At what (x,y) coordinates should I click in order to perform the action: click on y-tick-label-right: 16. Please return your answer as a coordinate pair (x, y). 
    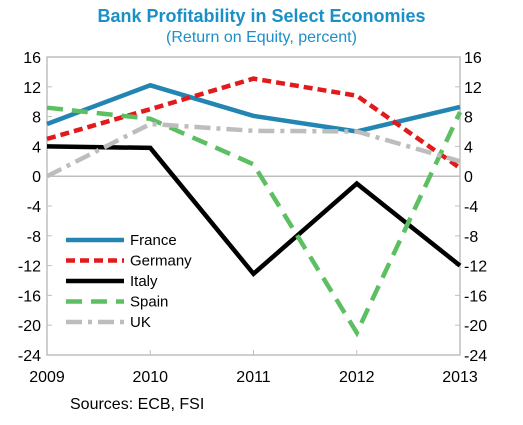
    Looking at the image, I should click on (473, 58).